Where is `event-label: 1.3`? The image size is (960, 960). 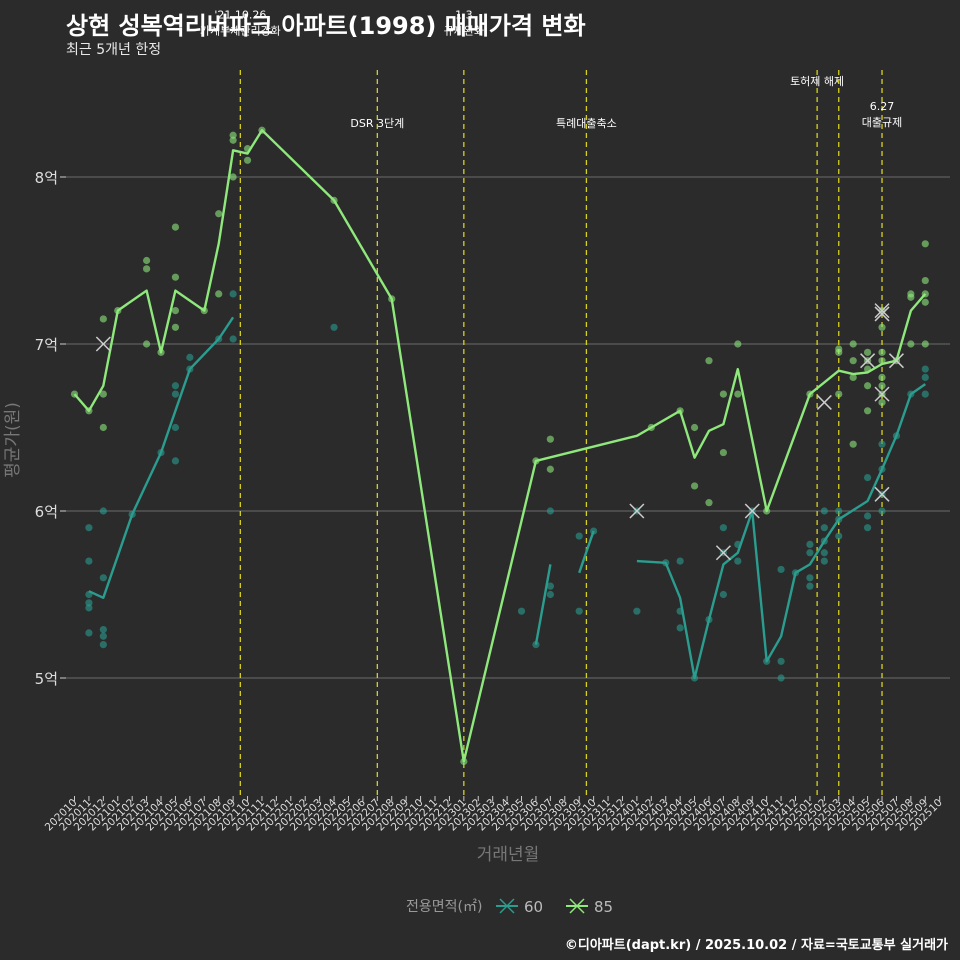 event-label: 1.3 is located at coordinates (464, 14).